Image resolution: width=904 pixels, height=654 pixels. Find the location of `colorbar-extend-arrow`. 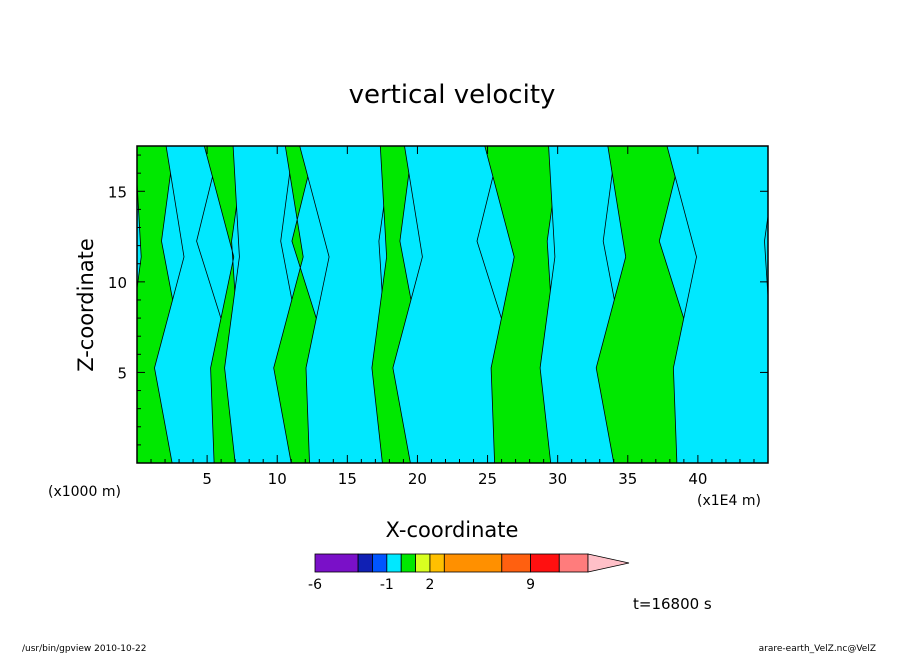

colorbar-extend-arrow is located at coordinates (608, 563).